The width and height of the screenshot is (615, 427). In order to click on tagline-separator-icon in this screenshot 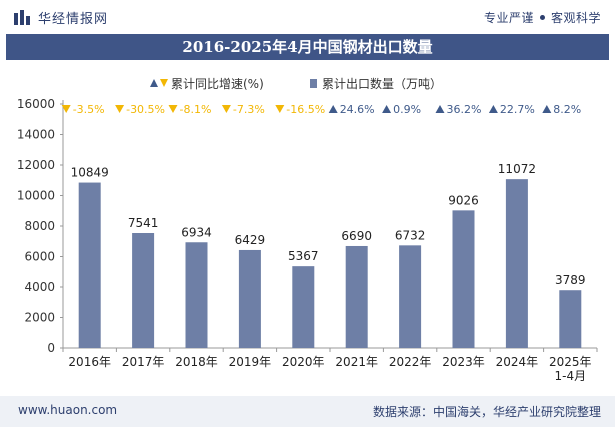, I will do `click(542, 17)`.